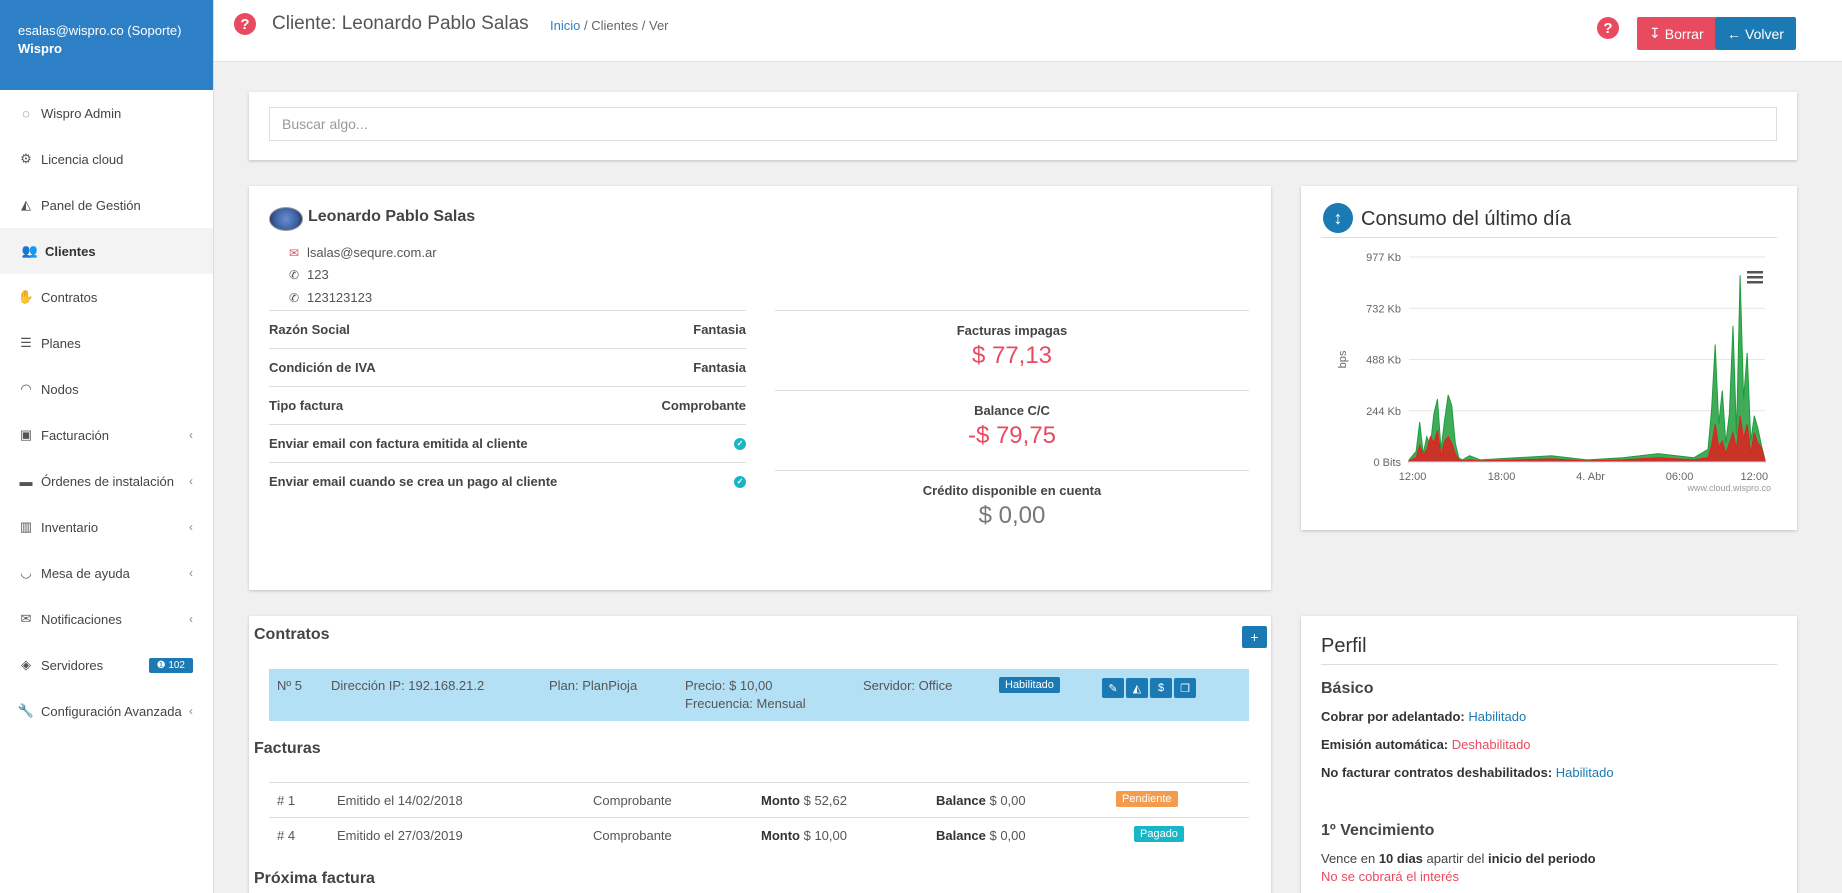 The width and height of the screenshot is (1842, 893). What do you see at coordinates (170, 665) in the screenshot?
I see `servers-count-badge: ❶ 102` at bounding box center [170, 665].